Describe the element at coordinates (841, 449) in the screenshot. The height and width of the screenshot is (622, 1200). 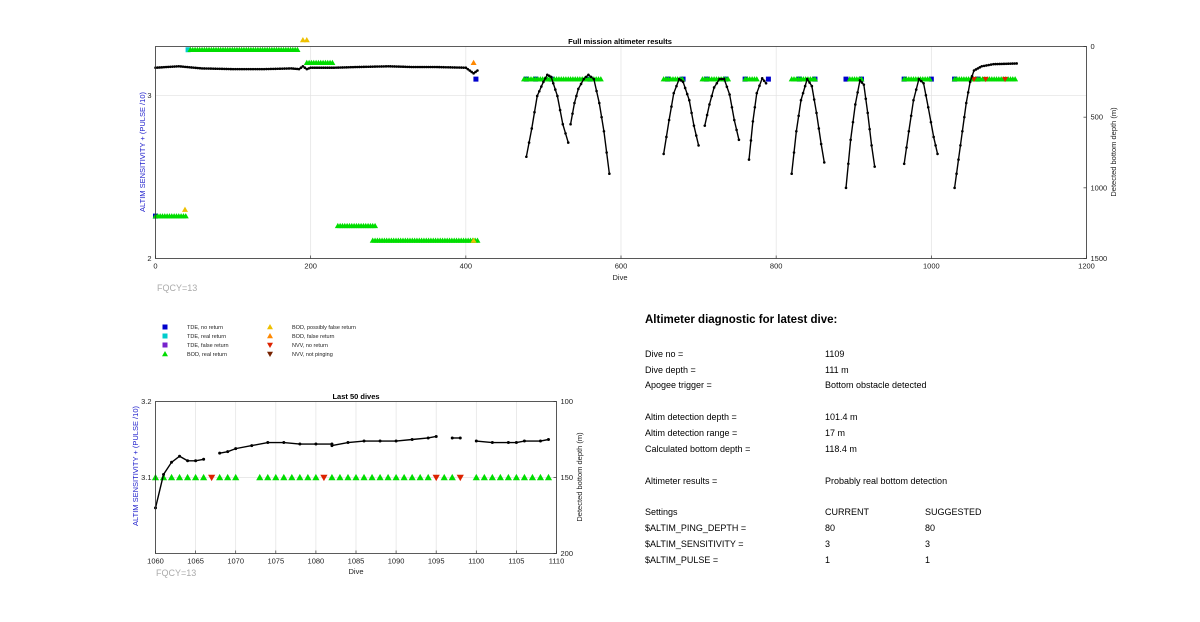
I see `calc-depth-value: 118.4 m` at that location.